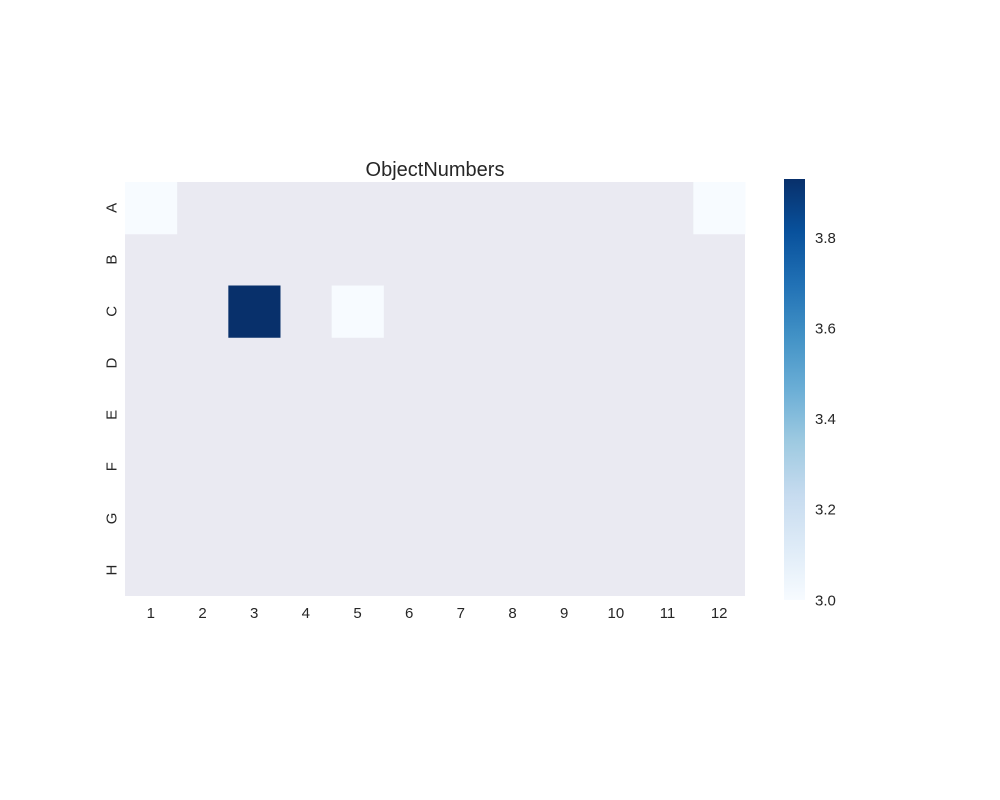  What do you see at coordinates (111, 260) in the screenshot?
I see `y-tick-label: B` at bounding box center [111, 260].